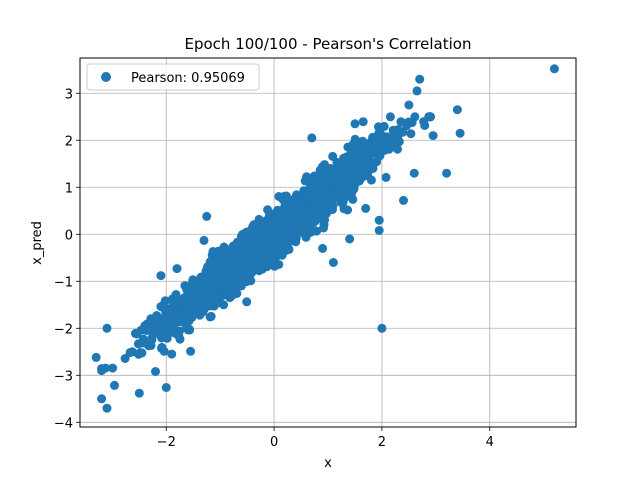  What do you see at coordinates (63, 376) in the screenshot?
I see `y-tick-label: −3` at bounding box center [63, 376].